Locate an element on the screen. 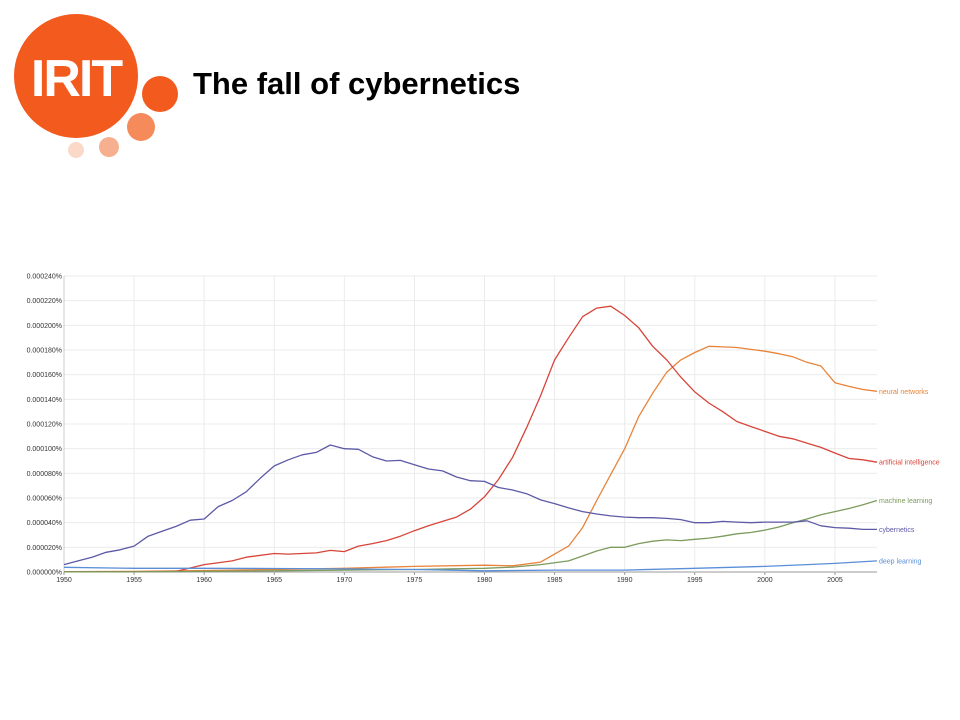 The height and width of the screenshot is (720, 960). irit-logo: IRIT is located at coordinates (100, 85).